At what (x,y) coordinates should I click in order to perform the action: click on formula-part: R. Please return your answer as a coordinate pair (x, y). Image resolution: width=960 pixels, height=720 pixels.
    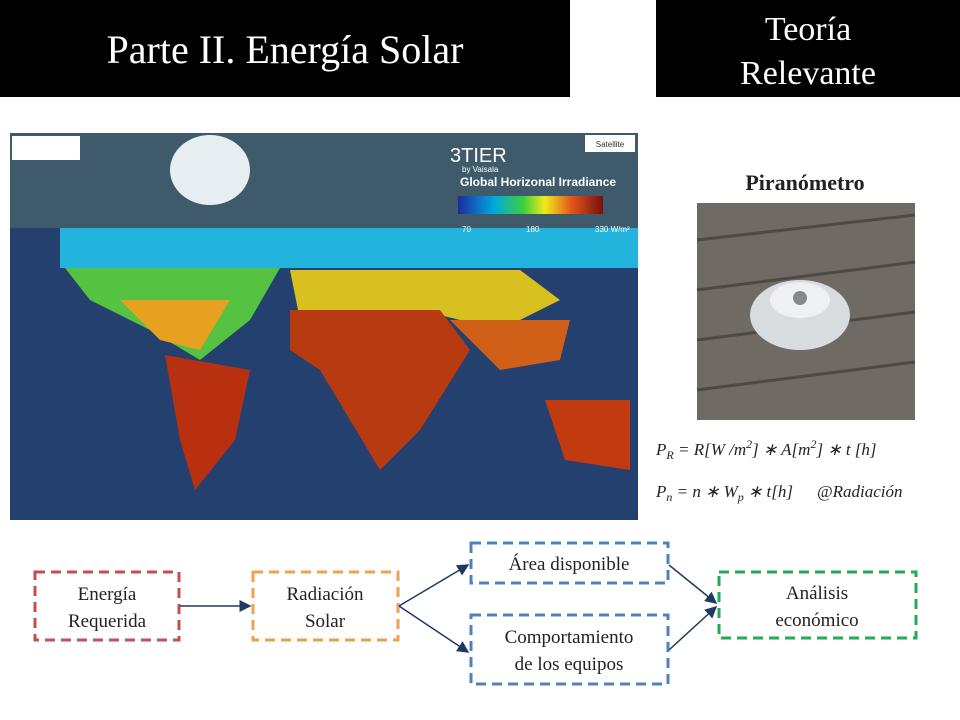
    Looking at the image, I should click on (669, 455).